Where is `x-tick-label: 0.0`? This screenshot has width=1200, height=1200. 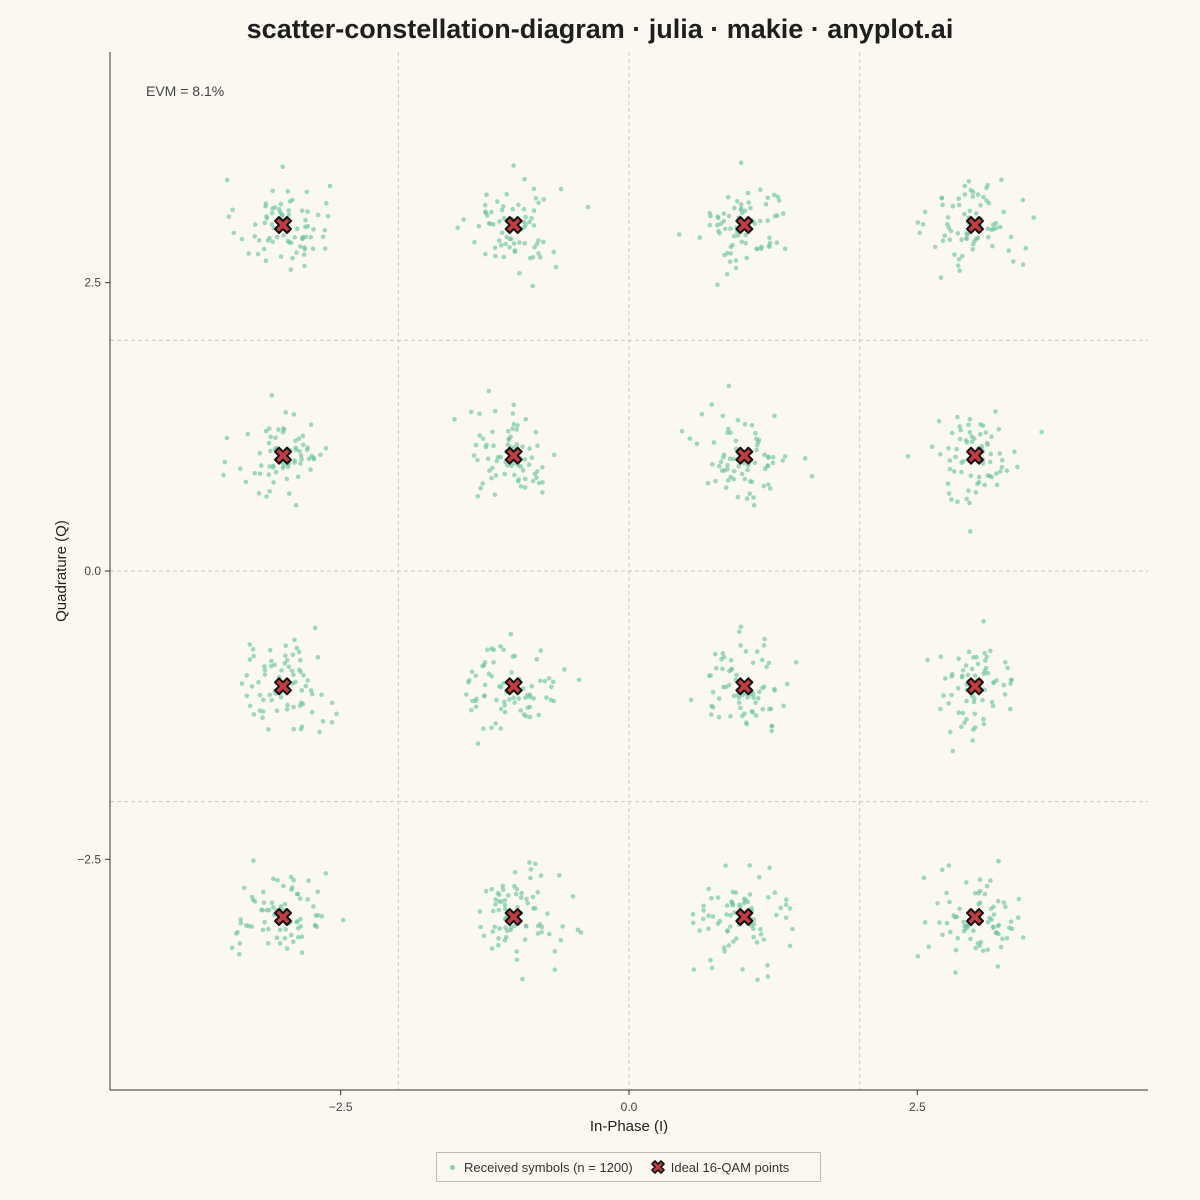
x-tick-label: 0.0 is located at coordinates (629, 1107).